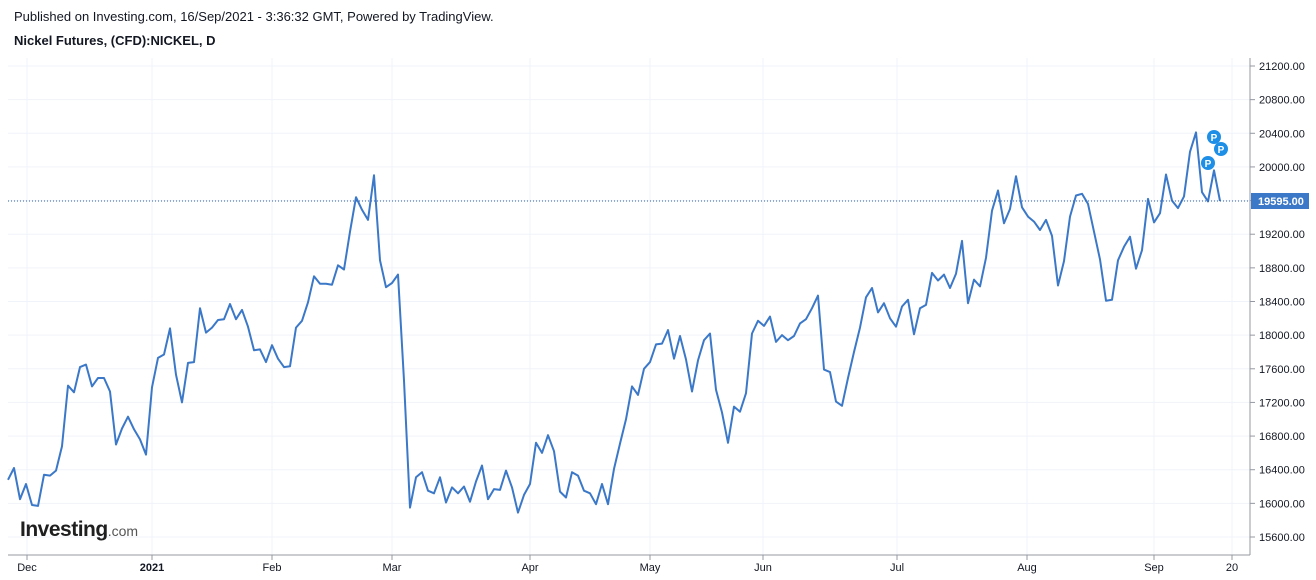  Describe the element at coordinates (1282, 538) in the screenshot. I see `y-tick-label: 15600.00` at that location.